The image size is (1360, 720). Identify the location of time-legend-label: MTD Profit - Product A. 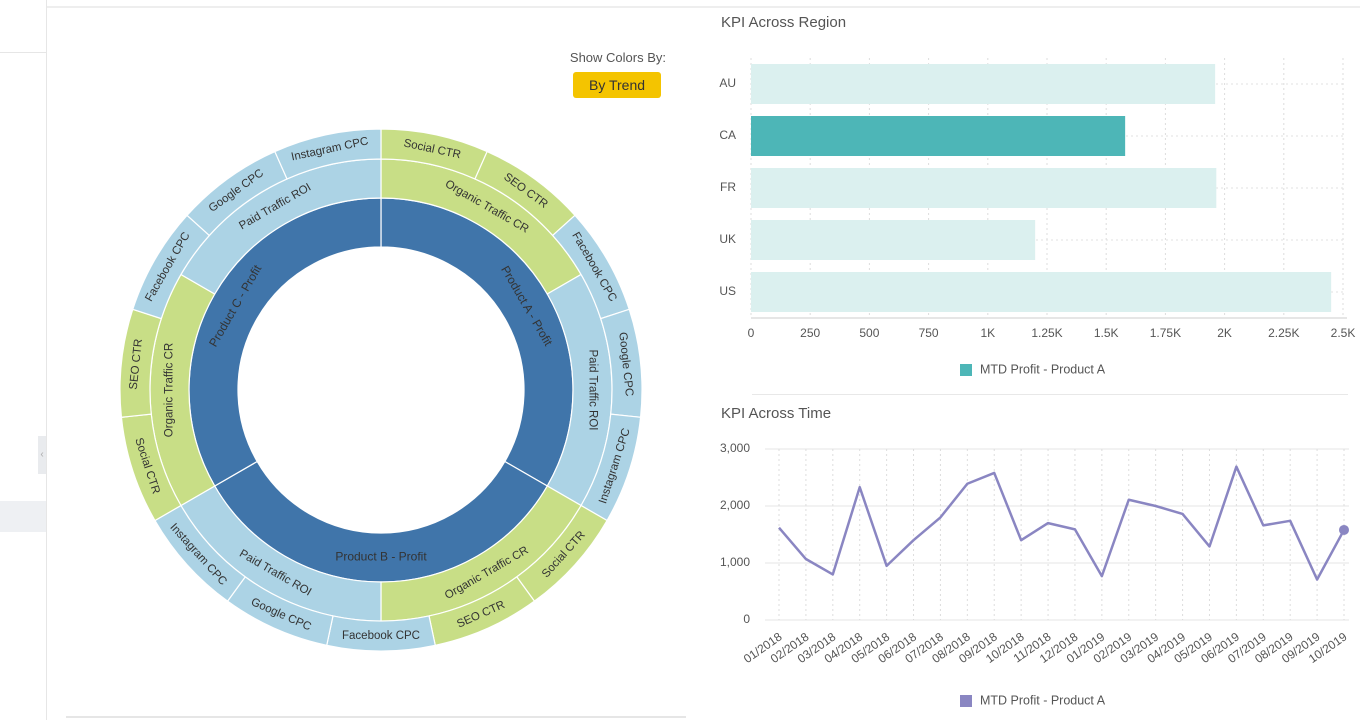
(1043, 700).